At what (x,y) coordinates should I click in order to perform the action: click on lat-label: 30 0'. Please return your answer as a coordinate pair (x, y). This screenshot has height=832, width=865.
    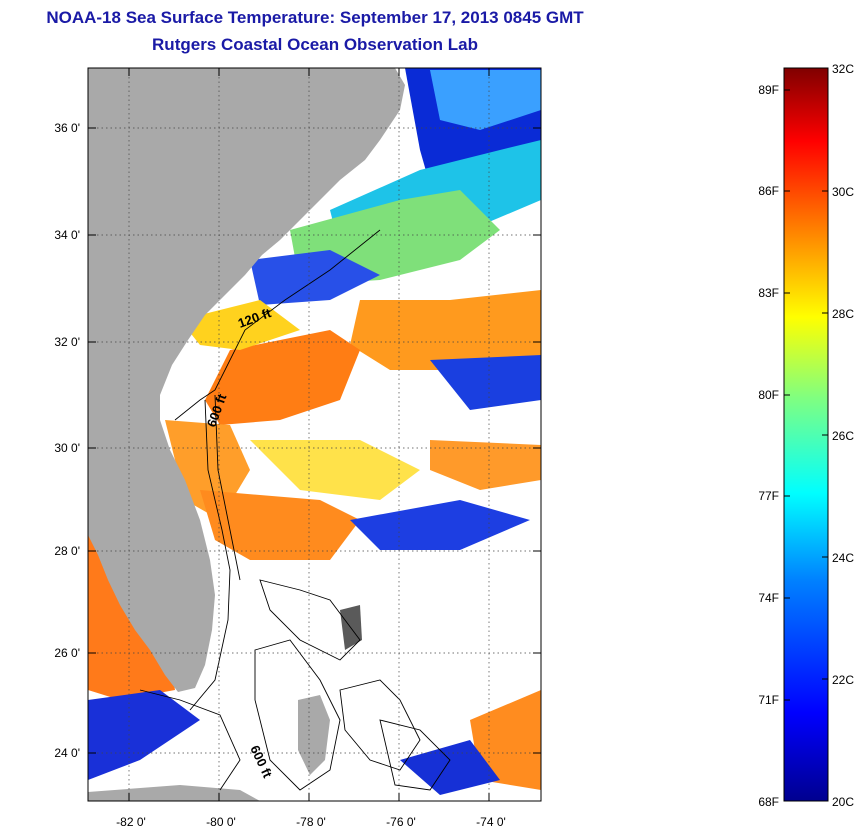
    Looking at the image, I should click on (67, 448).